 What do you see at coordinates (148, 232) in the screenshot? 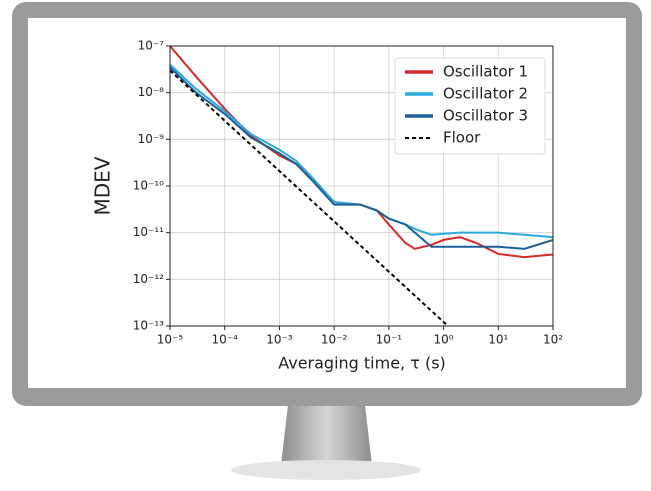
I see `y-tick-label: 10⁻¹¹` at bounding box center [148, 232].